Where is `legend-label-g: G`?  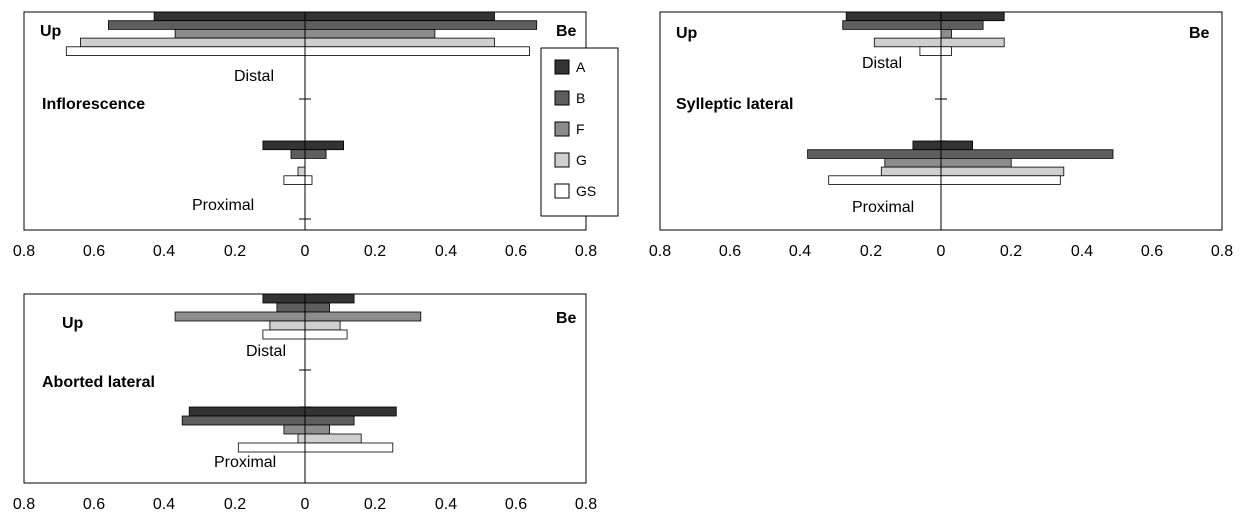
legend-label-g: G is located at coordinates (581, 160).